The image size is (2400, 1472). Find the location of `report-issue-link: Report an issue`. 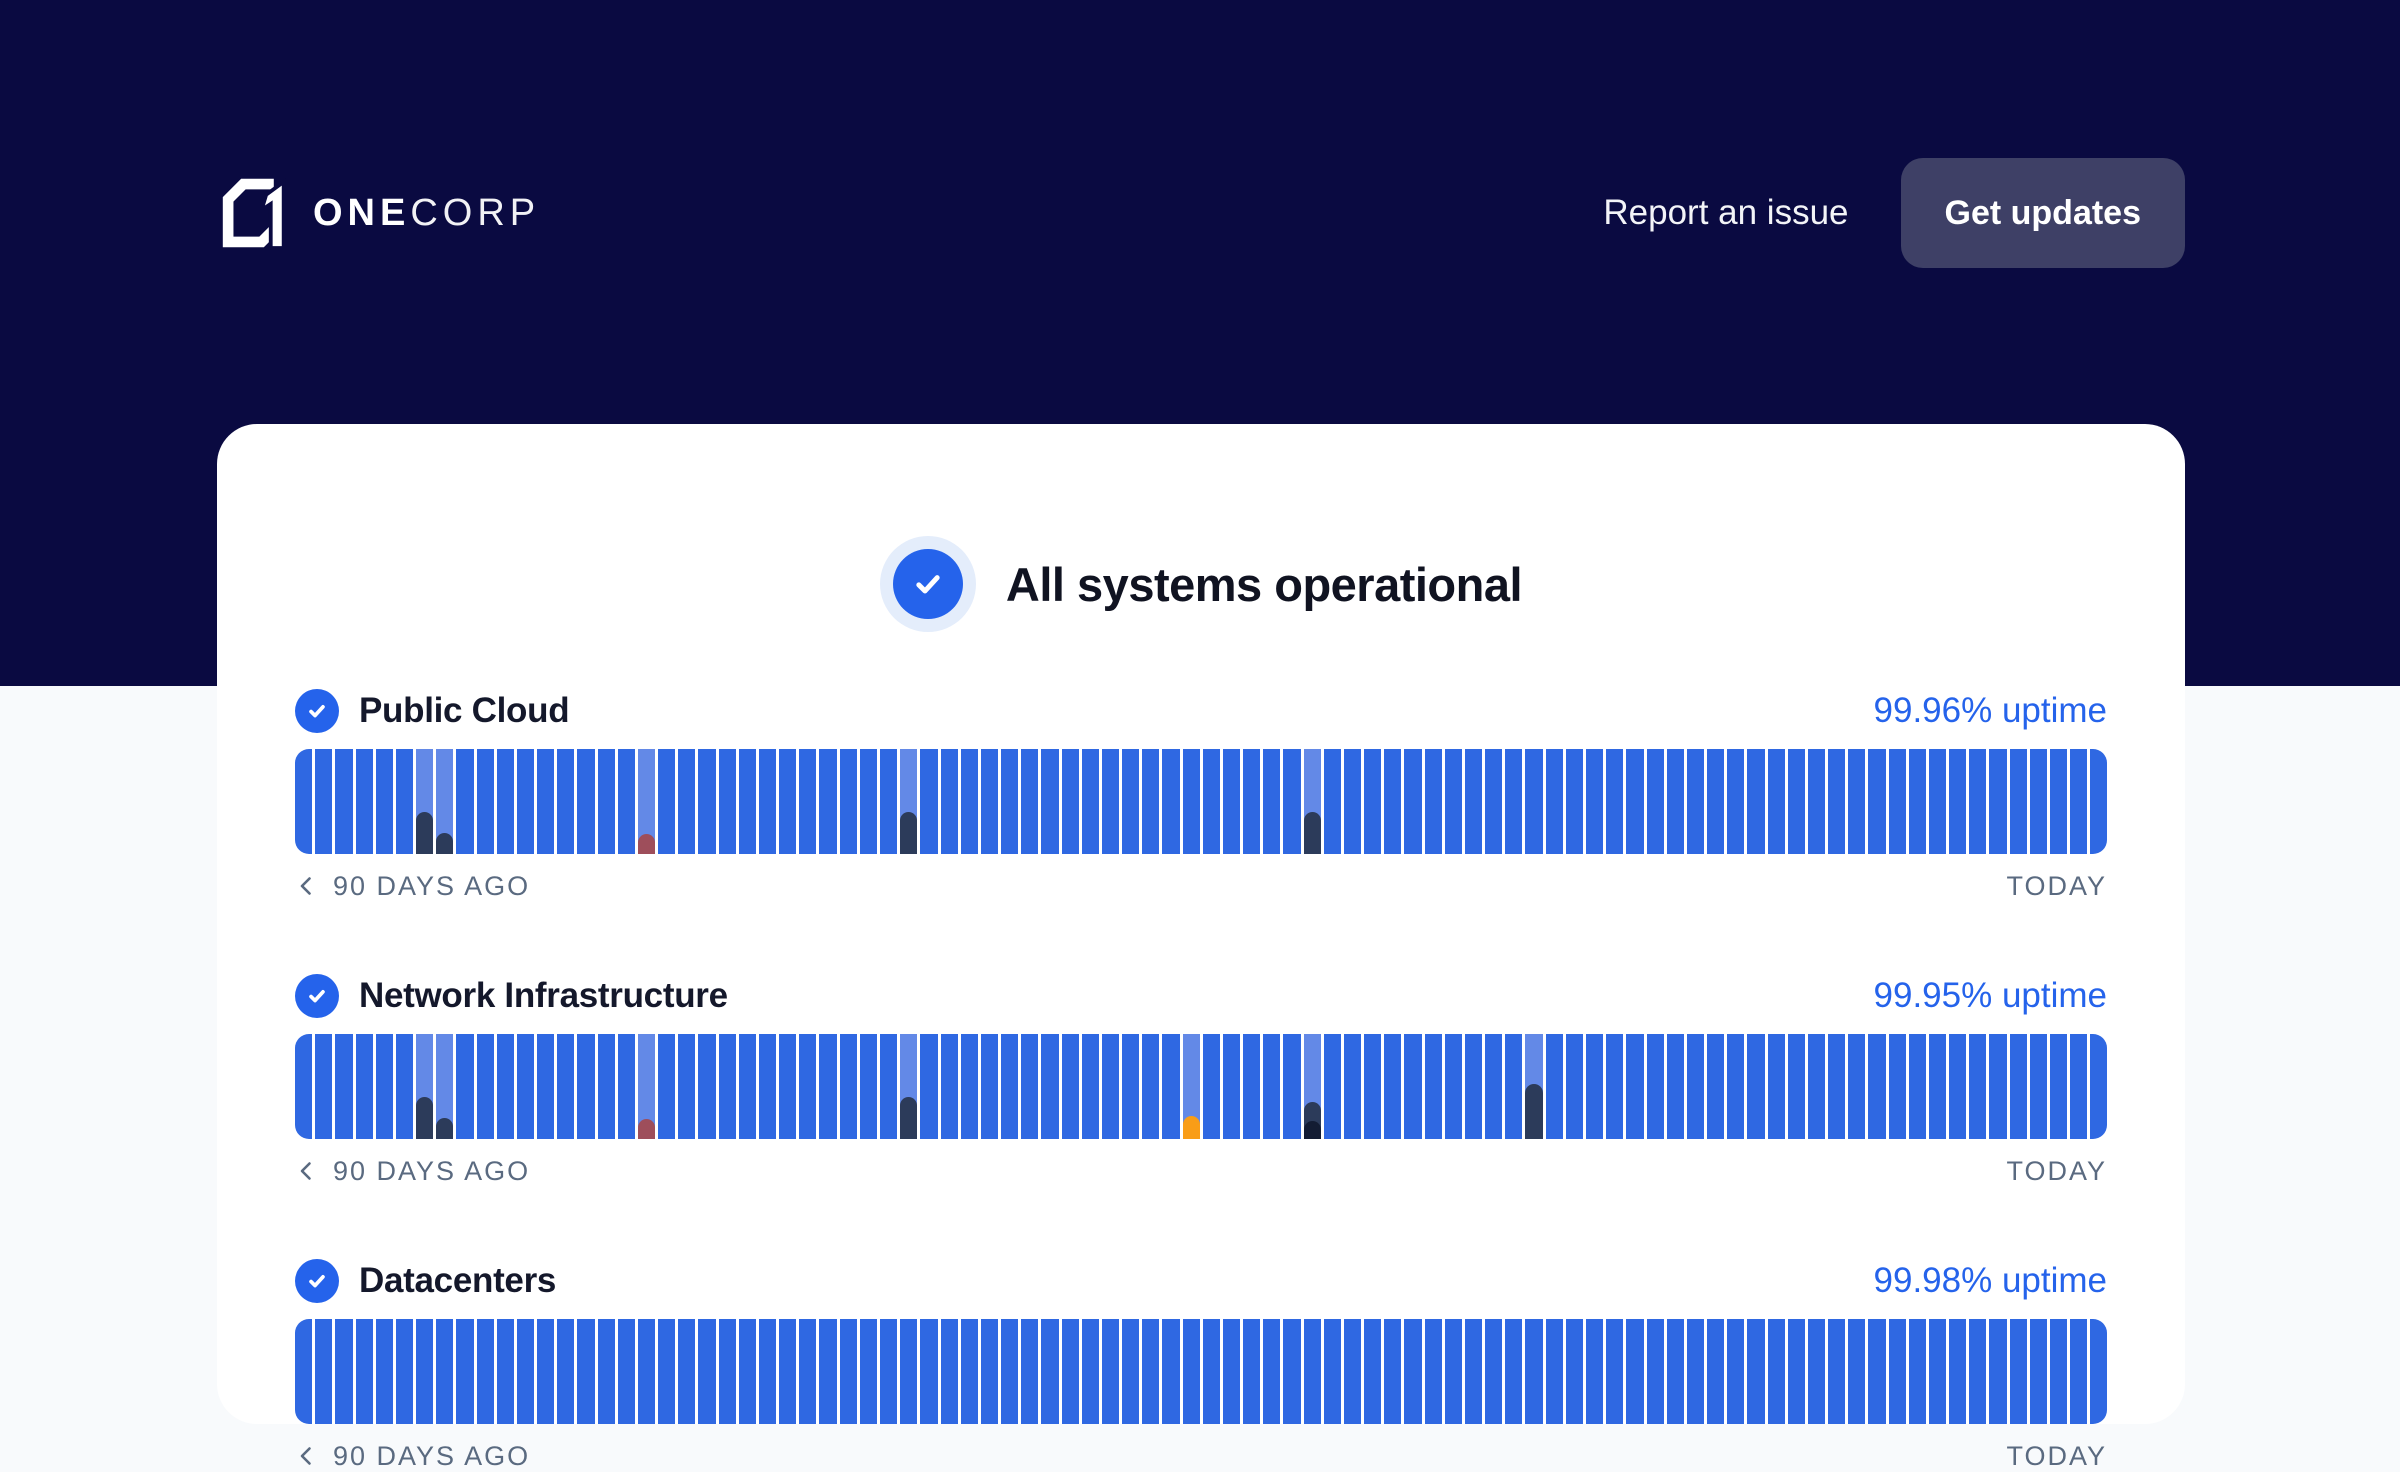

report-issue-link: Report an issue is located at coordinates (1726, 212).